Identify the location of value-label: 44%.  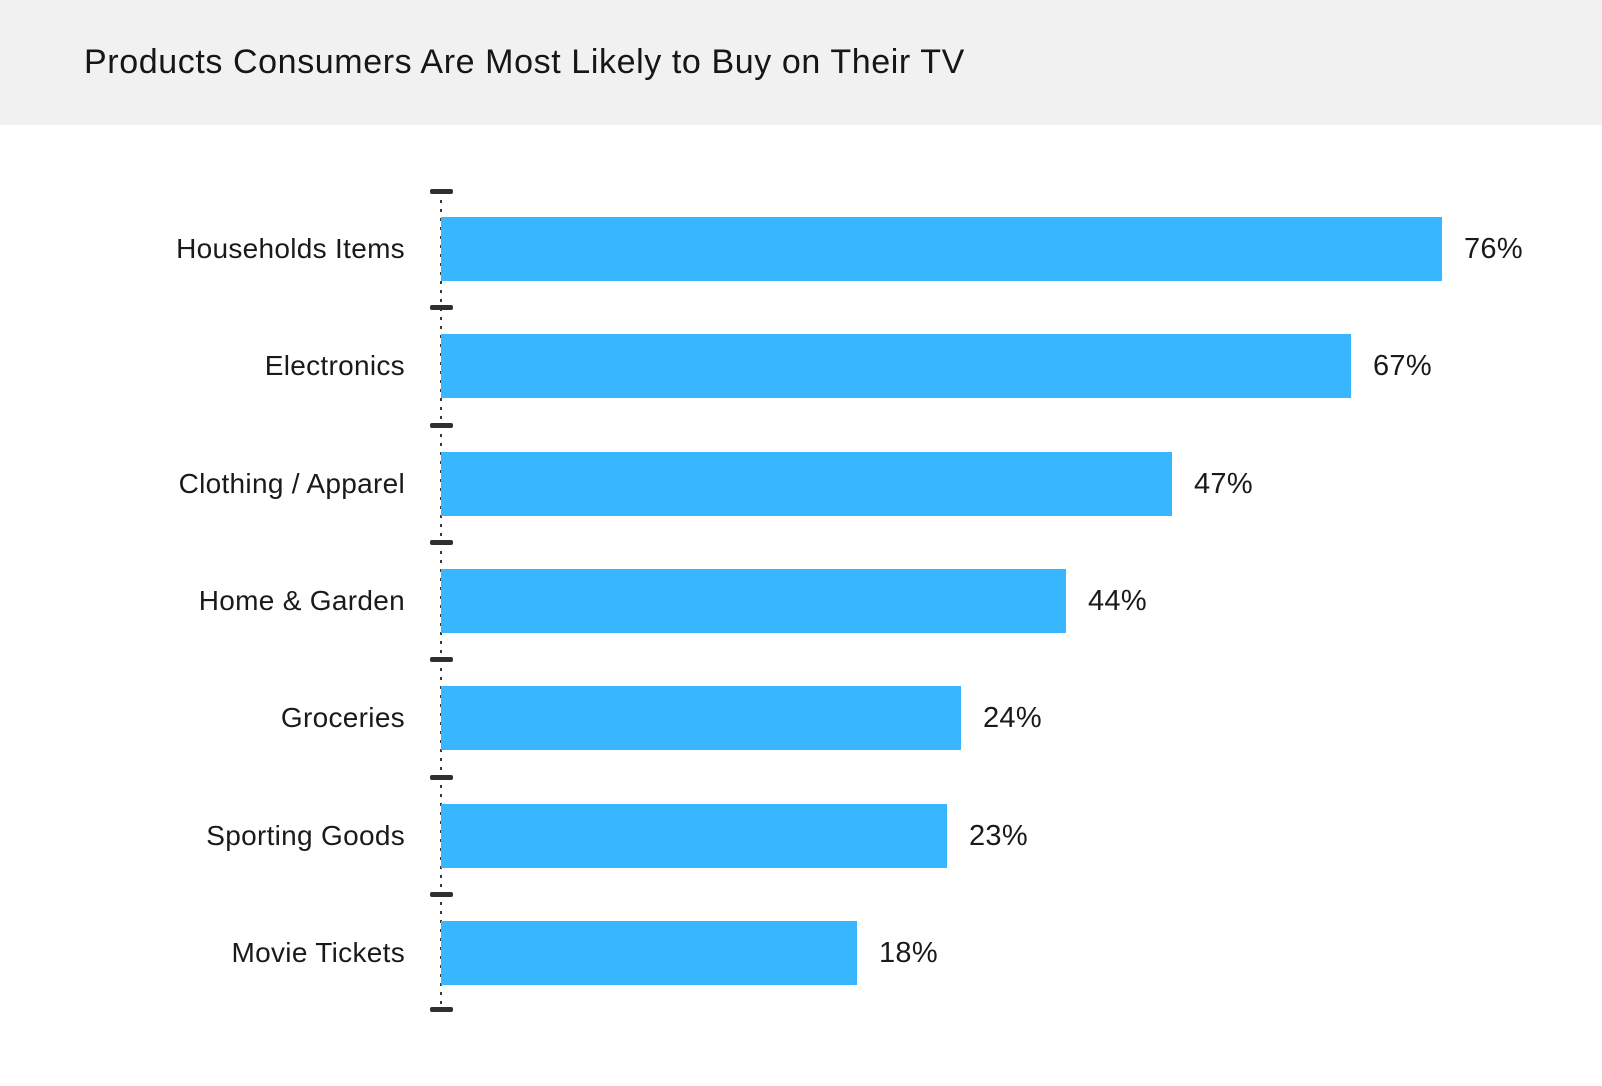
(1117, 601).